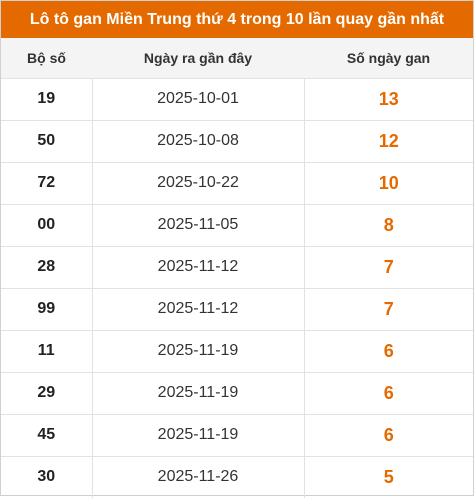 This screenshot has width=474, height=498. I want to click on table-row: 45 2025-11-19 6, so click(237, 435).